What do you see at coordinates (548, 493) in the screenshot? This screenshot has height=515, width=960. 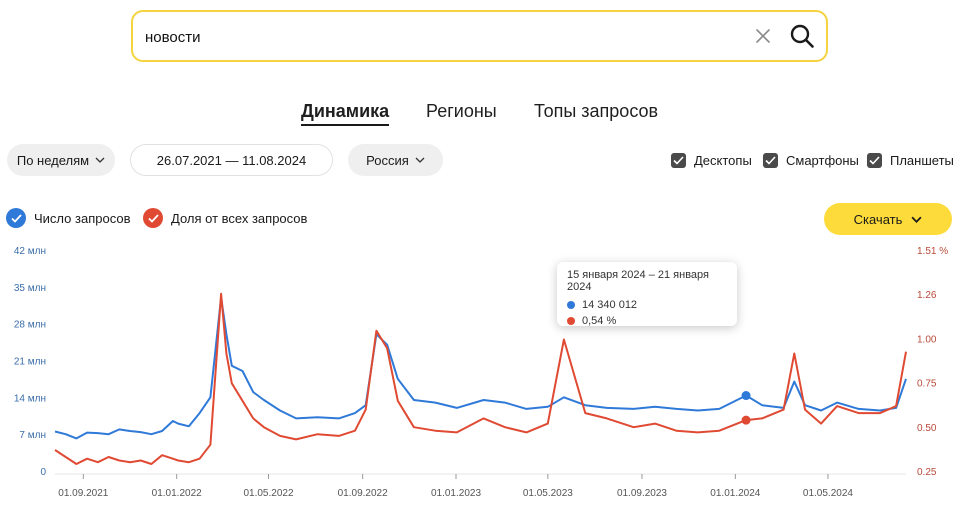 I see `x-tick-label: 01.05.2023` at bounding box center [548, 493].